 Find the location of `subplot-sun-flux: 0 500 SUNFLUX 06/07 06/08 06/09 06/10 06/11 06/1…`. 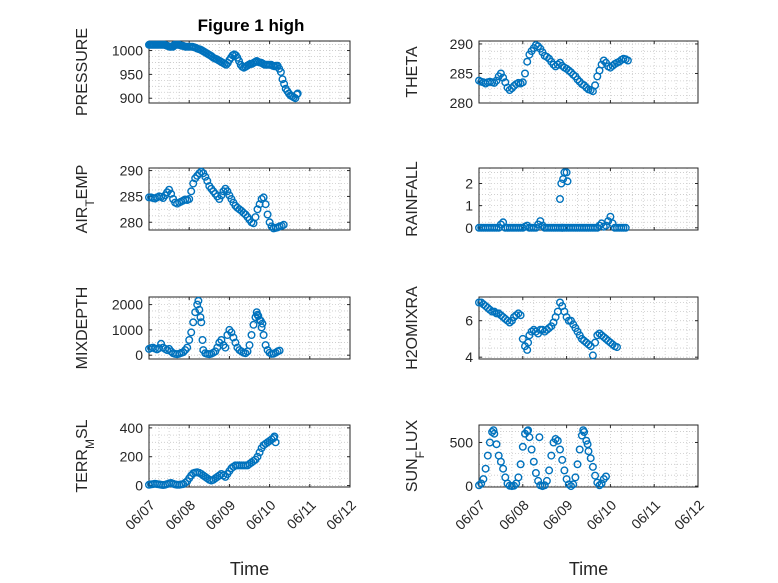

subplot-sun-flux: 0 500 SUNFLUX 06/07 06/08 06/09 06/10 06/11 06/1… is located at coordinates (555, 499).